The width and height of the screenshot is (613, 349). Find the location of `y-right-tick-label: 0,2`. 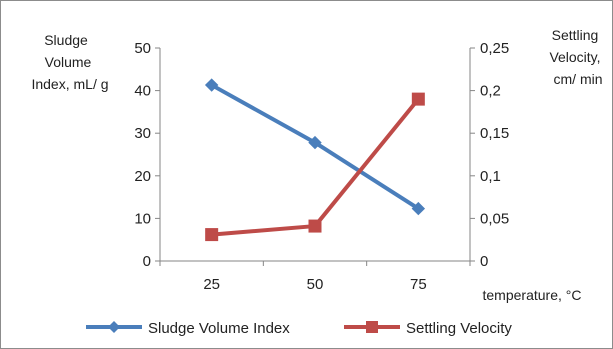

y-right-tick-label: 0,2 is located at coordinates (490, 91).